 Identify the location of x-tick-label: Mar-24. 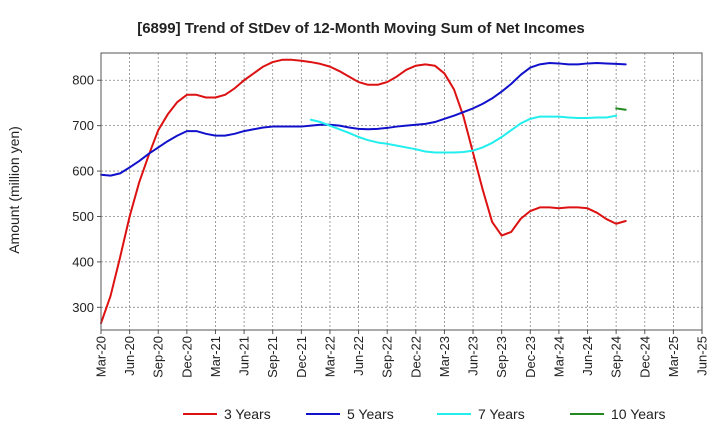
(558, 356).